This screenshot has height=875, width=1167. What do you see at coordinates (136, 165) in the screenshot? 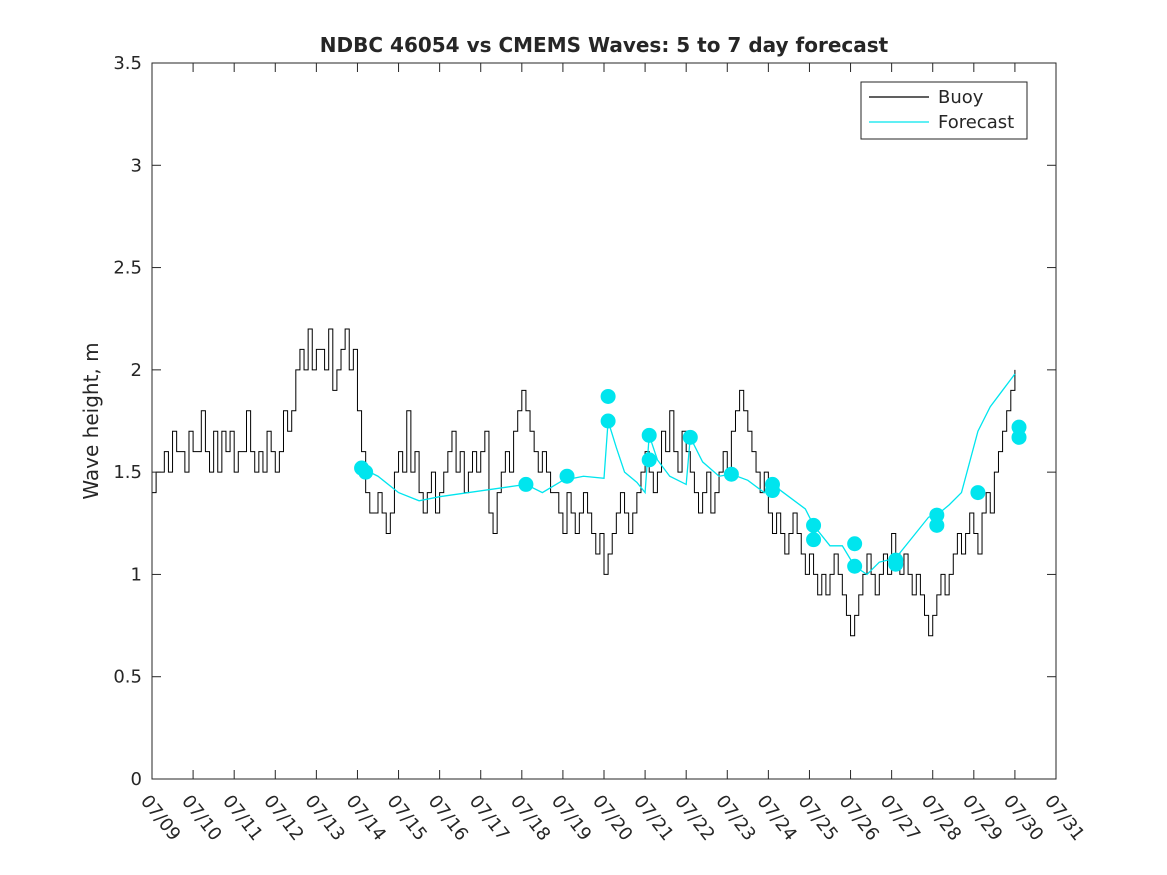
I see `y-tick-label: 3` at bounding box center [136, 165].